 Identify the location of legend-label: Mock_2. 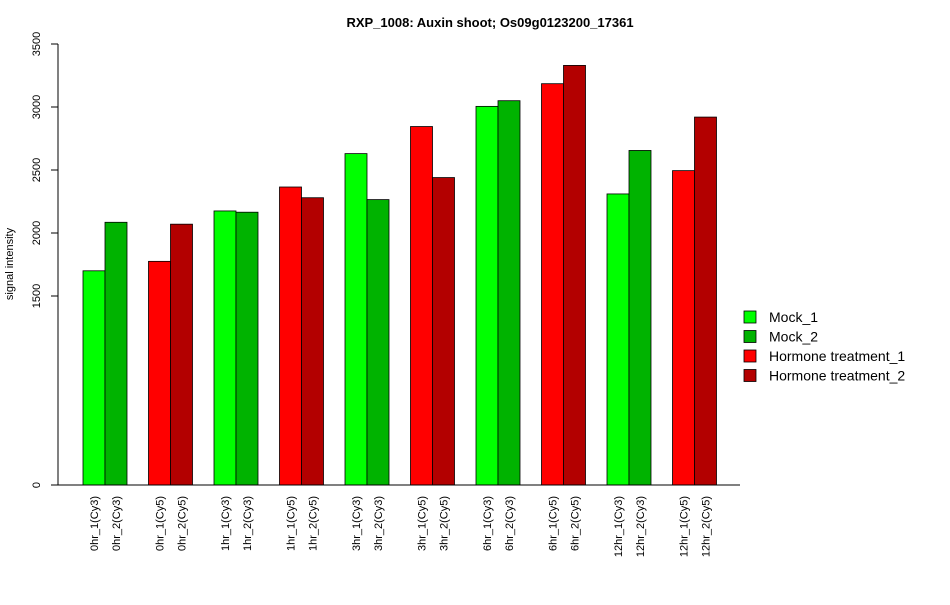
(793, 337).